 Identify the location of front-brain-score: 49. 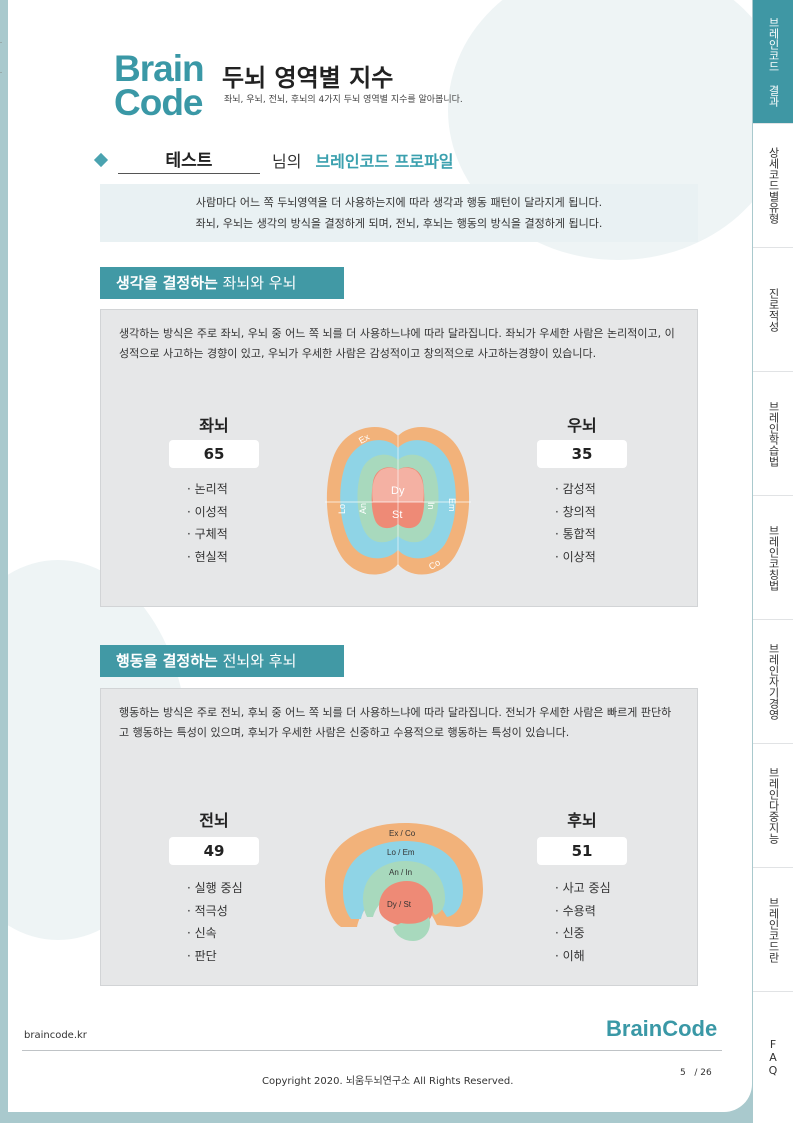
(214, 851).